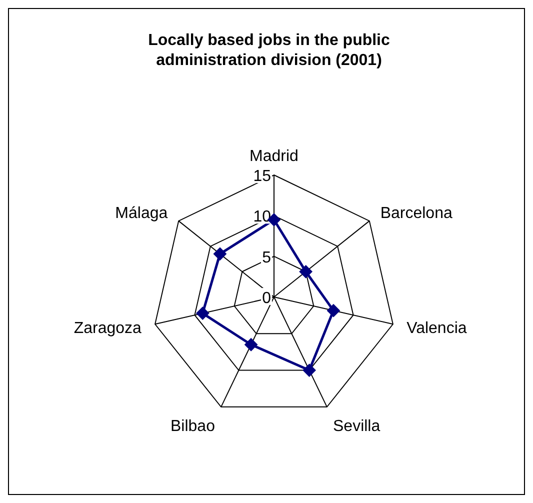 The image size is (533, 503). What do you see at coordinates (416, 213) in the screenshot?
I see `spoke-label: Barcelona` at bounding box center [416, 213].